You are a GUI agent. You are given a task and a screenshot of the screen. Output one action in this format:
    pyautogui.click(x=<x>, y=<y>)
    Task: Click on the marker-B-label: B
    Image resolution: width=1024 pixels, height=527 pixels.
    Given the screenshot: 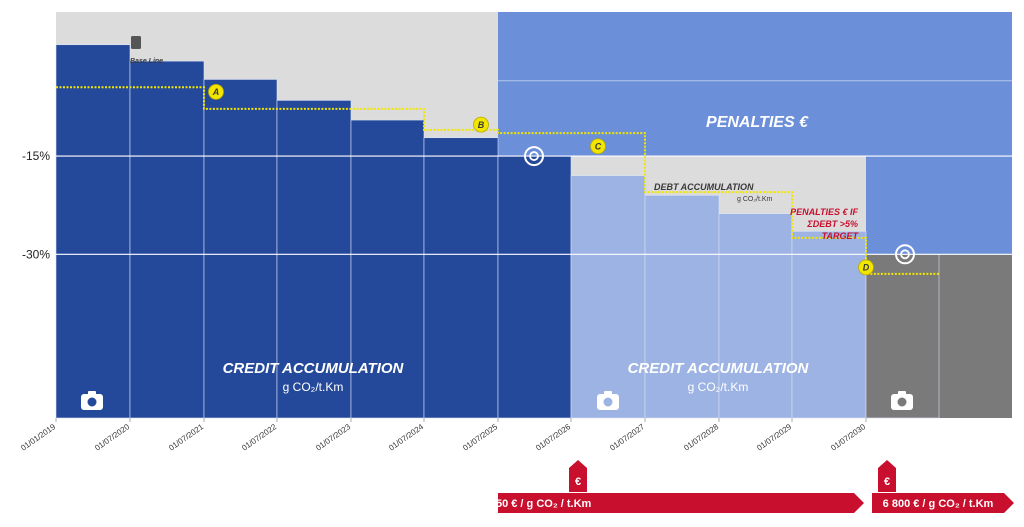 What is the action you would take?
    pyautogui.click(x=481, y=125)
    